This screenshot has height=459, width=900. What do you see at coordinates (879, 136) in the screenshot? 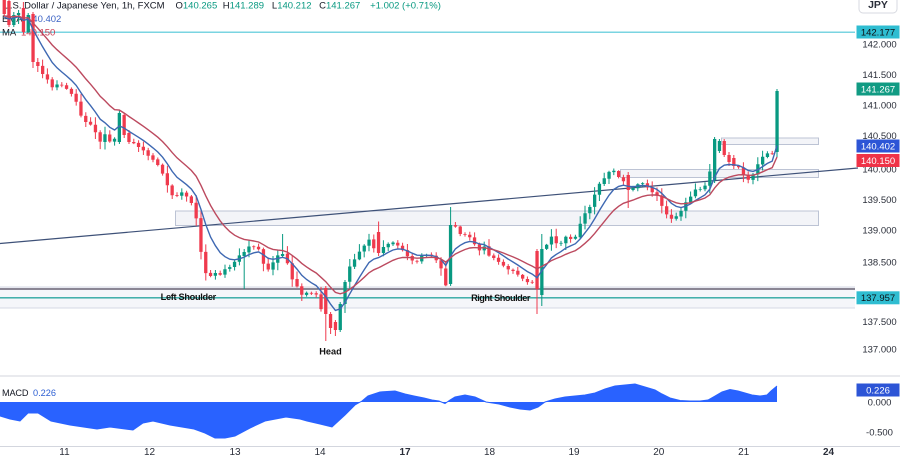
I see `svg-text: 140.500` at bounding box center [879, 136].